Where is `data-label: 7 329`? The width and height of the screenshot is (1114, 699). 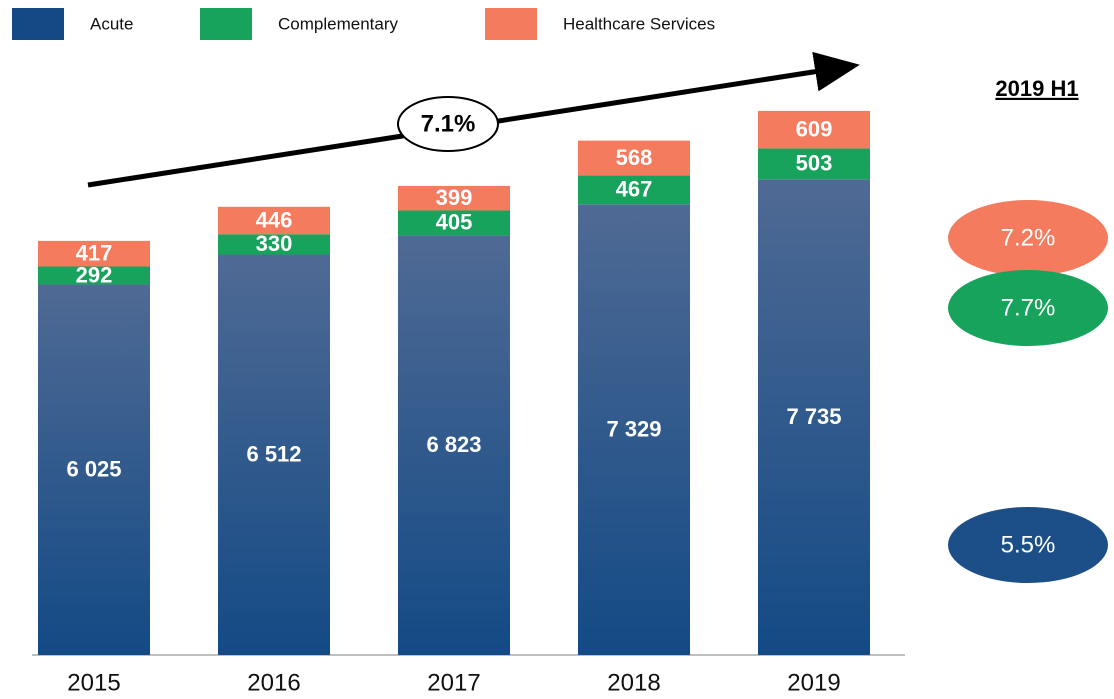
data-label: 7 329 is located at coordinates (633, 428).